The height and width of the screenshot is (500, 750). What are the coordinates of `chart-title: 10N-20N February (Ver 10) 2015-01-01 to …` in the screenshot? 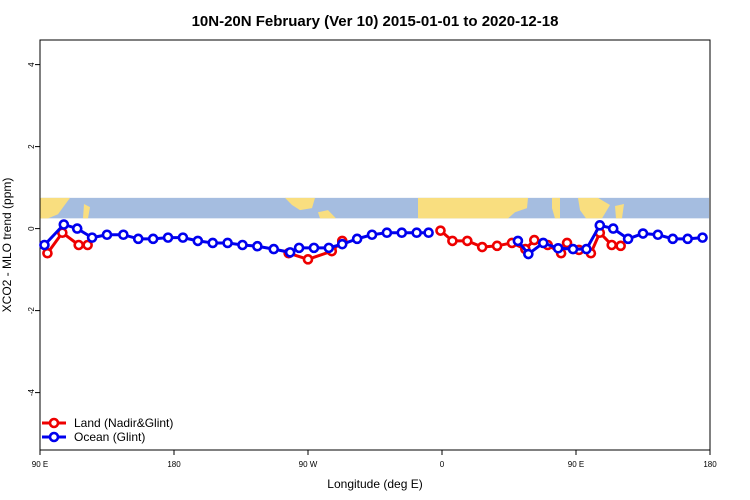 It's located at (375, 21).